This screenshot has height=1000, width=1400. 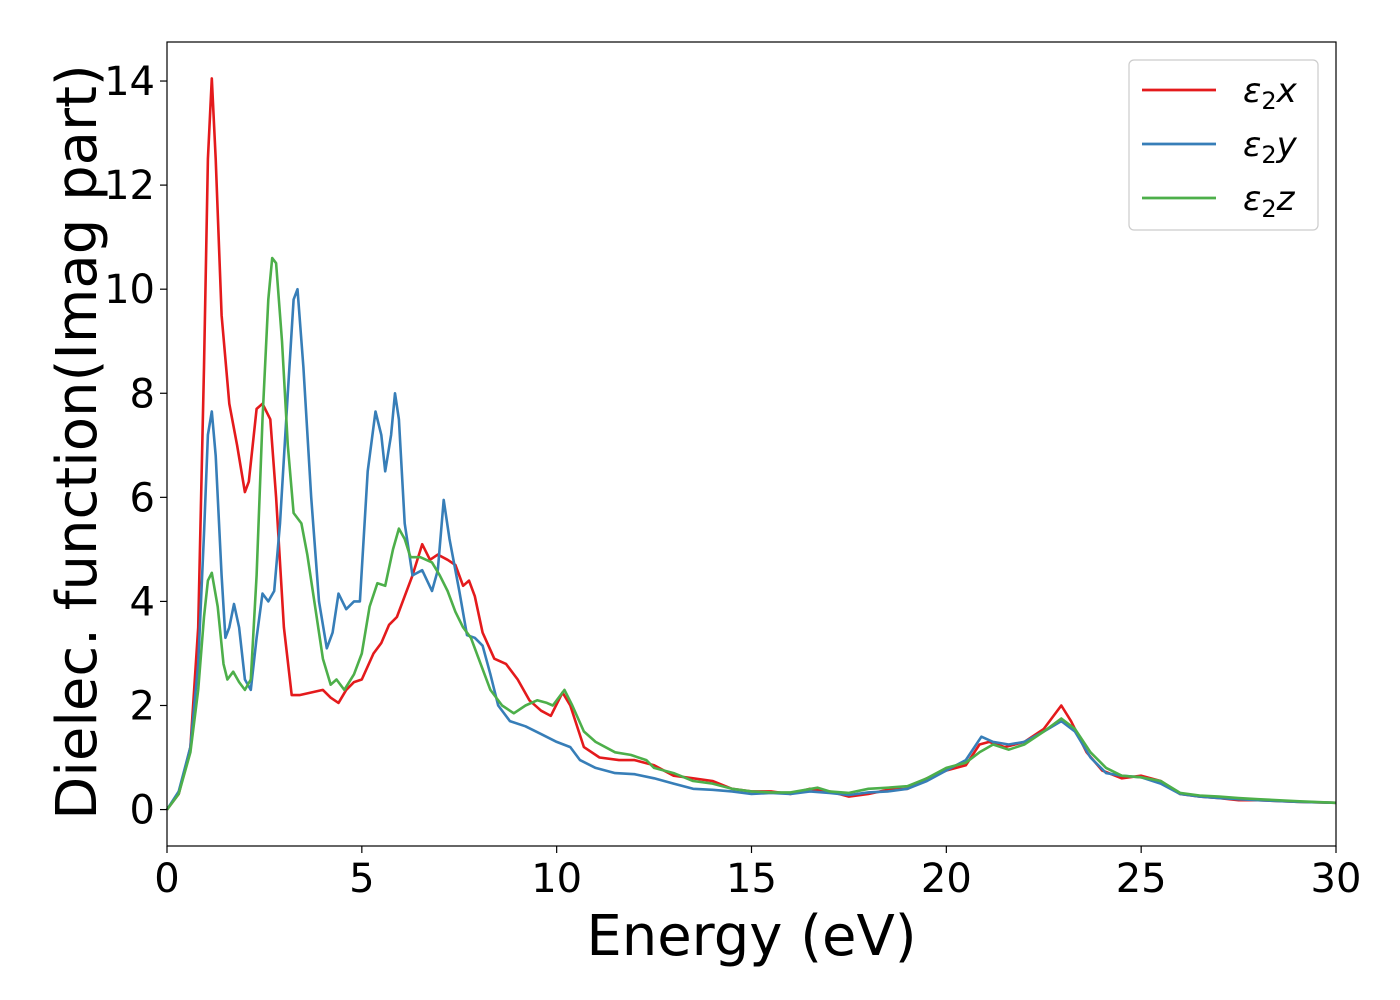 I want to click on y-axis-label: Dielec. function(Imag part), so click(x=77, y=442).